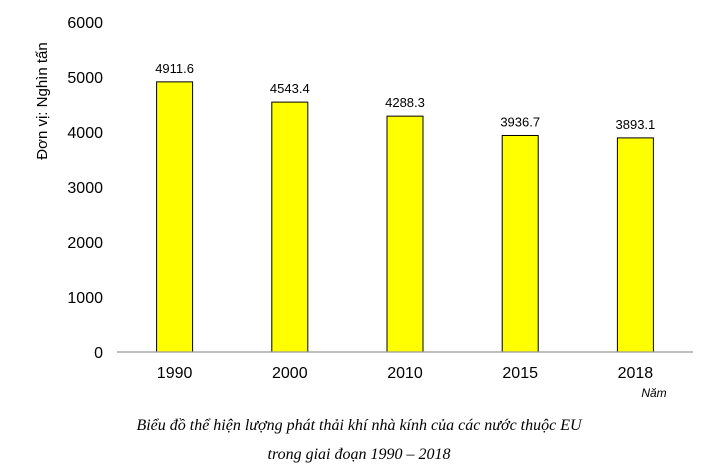 The height and width of the screenshot is (473, 718). I want to click on x-tick-label-2010: 2010, so click(405, 373).